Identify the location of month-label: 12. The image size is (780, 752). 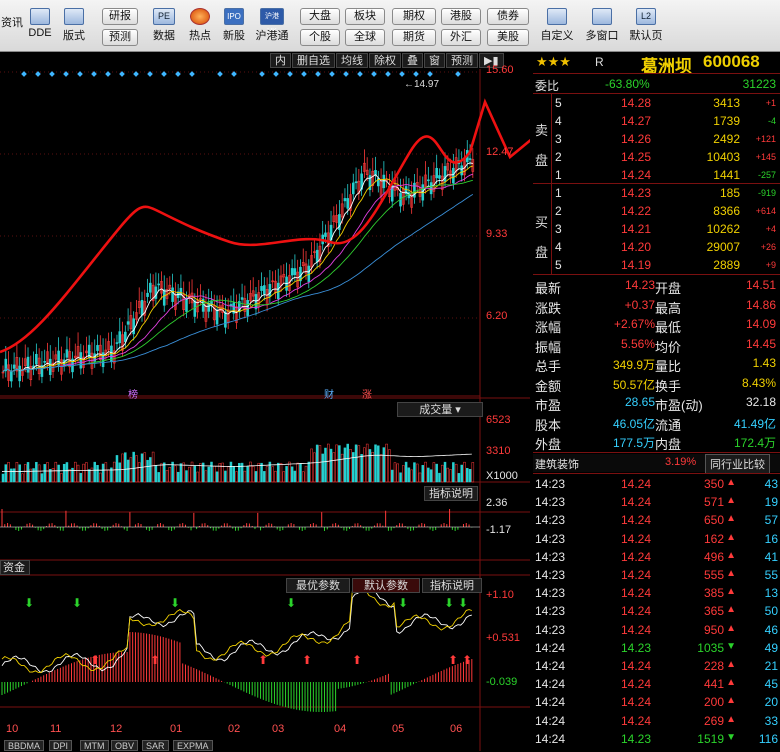
(116, 729).